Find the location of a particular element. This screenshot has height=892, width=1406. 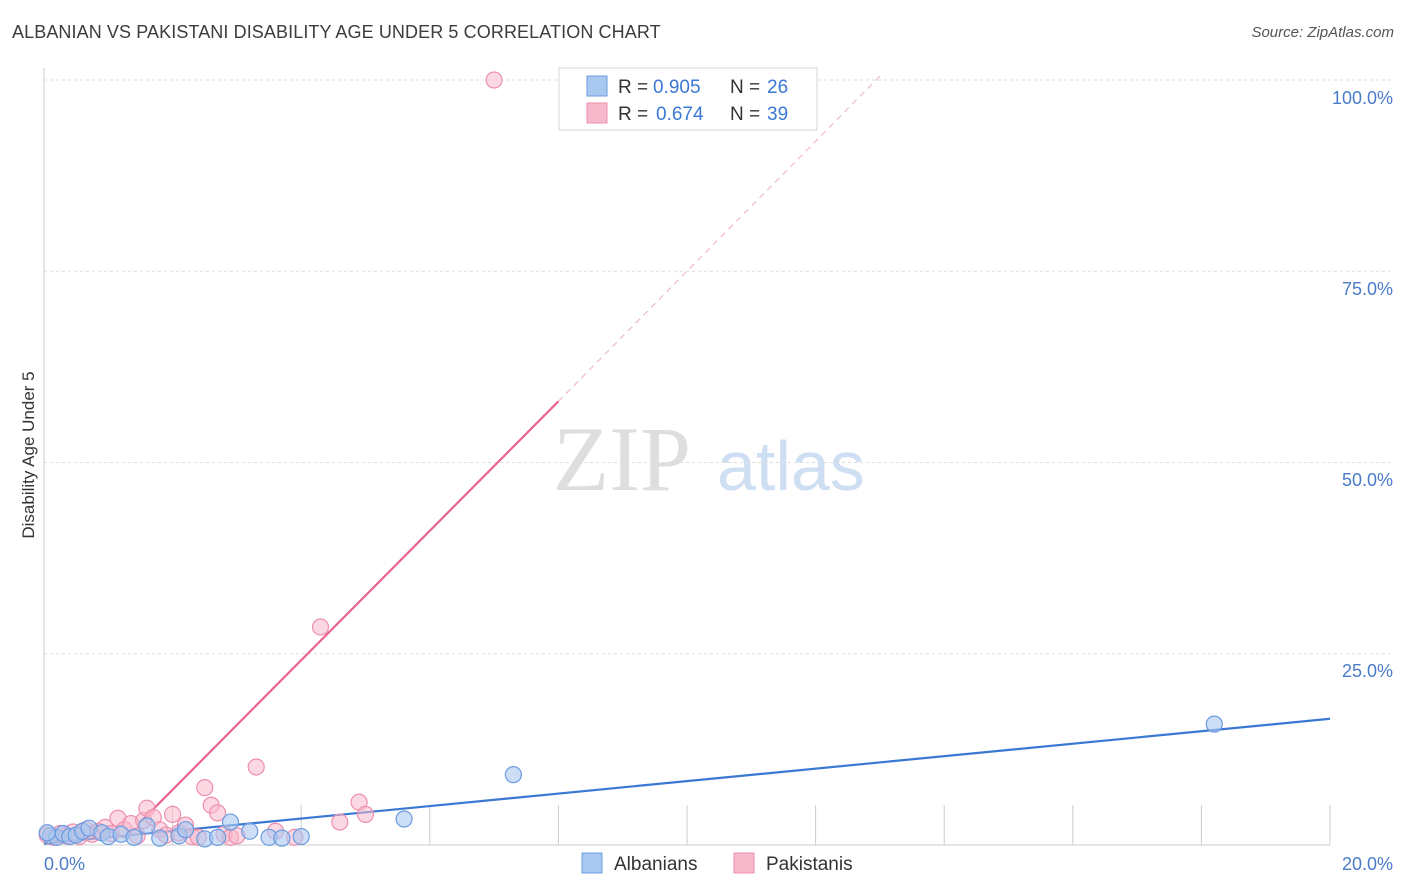

bottom-legend-albanian-swatch is located at coordinates (592, 863).